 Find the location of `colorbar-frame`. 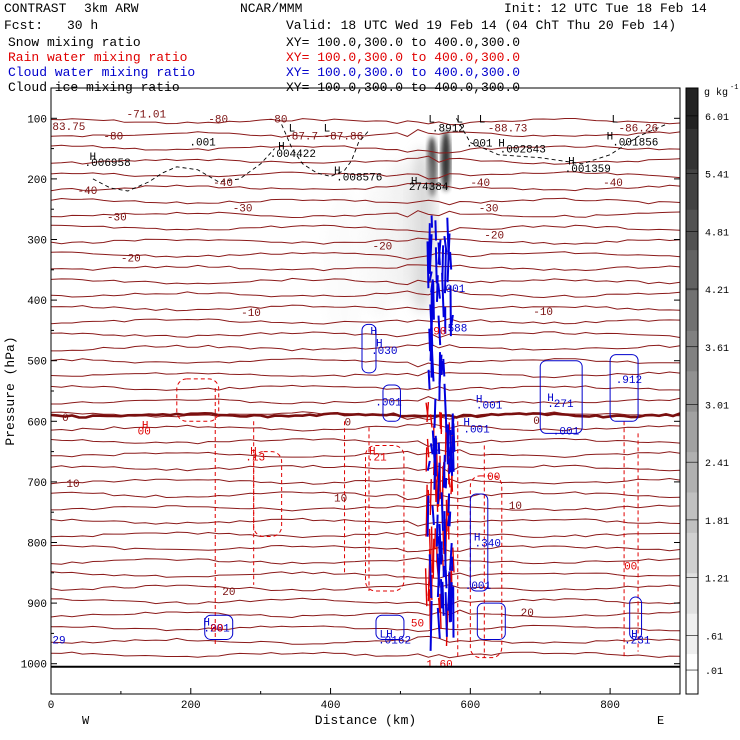

colorbar-frame is located at coordinates (692, 391).